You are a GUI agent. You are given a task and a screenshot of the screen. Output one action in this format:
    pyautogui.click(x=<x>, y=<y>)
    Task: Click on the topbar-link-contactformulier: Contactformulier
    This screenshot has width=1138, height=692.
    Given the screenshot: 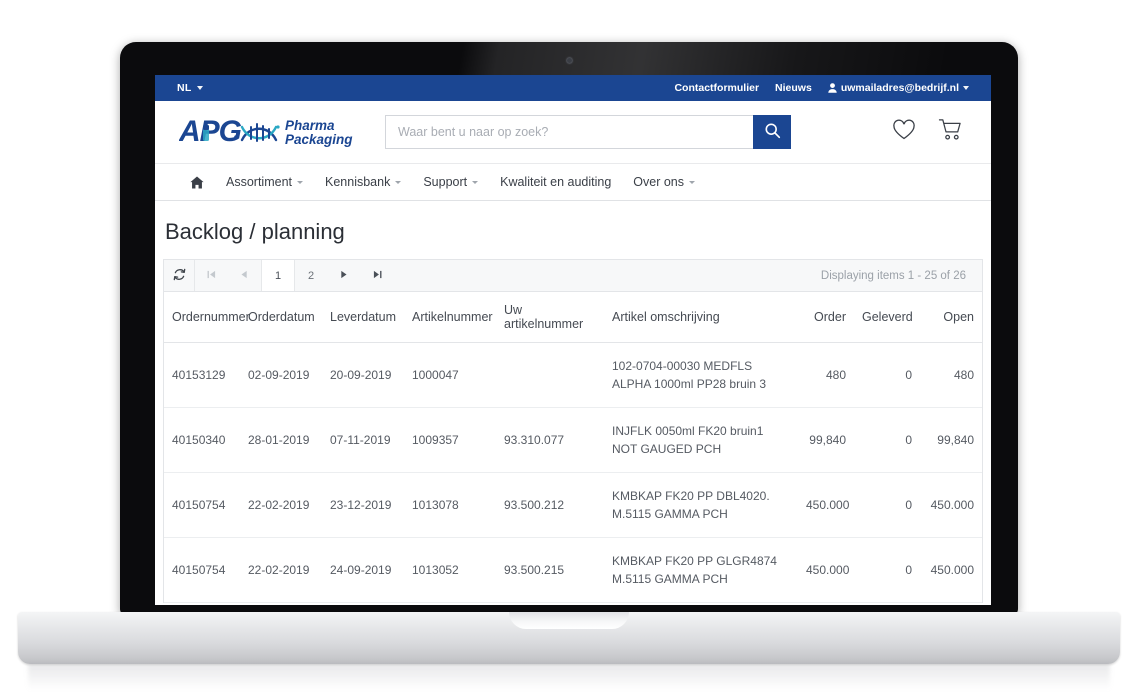 What is the action you would take?
    pyautogui.click(x=716, y=88)
    